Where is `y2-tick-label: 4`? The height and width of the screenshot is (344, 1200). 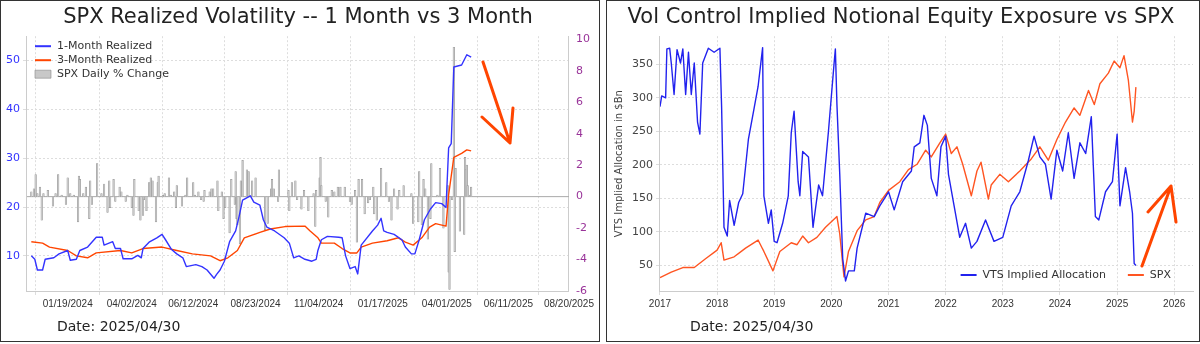
y2-tick-label: 4 is located at coordinates (579, 133).